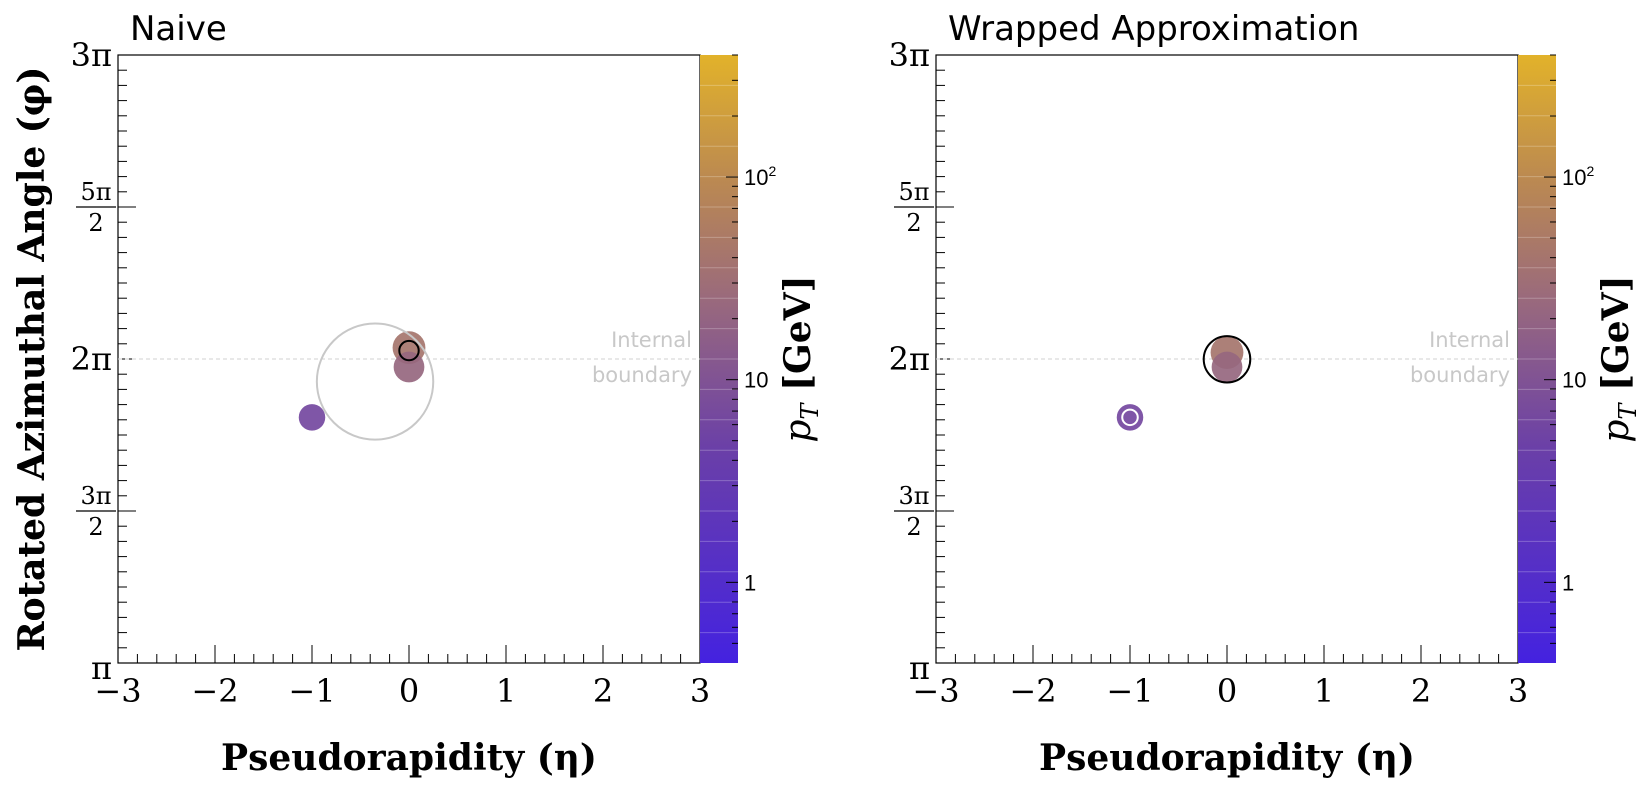 The height and width of the screenshot is (788, 1644). What do you see at coordinates (178, 29) in the screenshot?
I see `chart-title: Naive` at bounding box center [178, 29].